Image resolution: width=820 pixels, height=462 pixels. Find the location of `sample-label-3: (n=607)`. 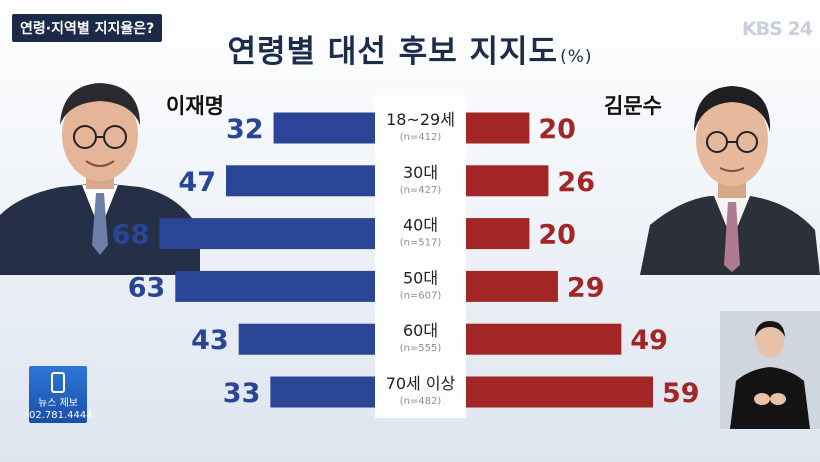

sample-label-3: (n=607) is located at coordinates (421, 295).